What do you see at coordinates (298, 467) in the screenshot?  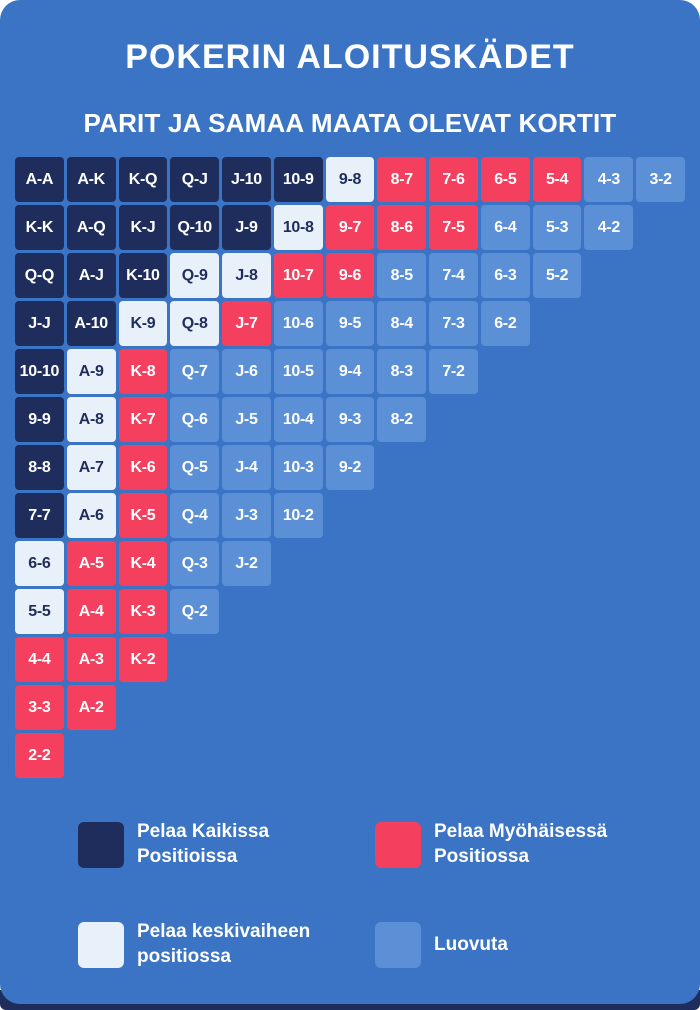 I see `hand-cell-10-3: 10-3` at bounding box center [298, 467].